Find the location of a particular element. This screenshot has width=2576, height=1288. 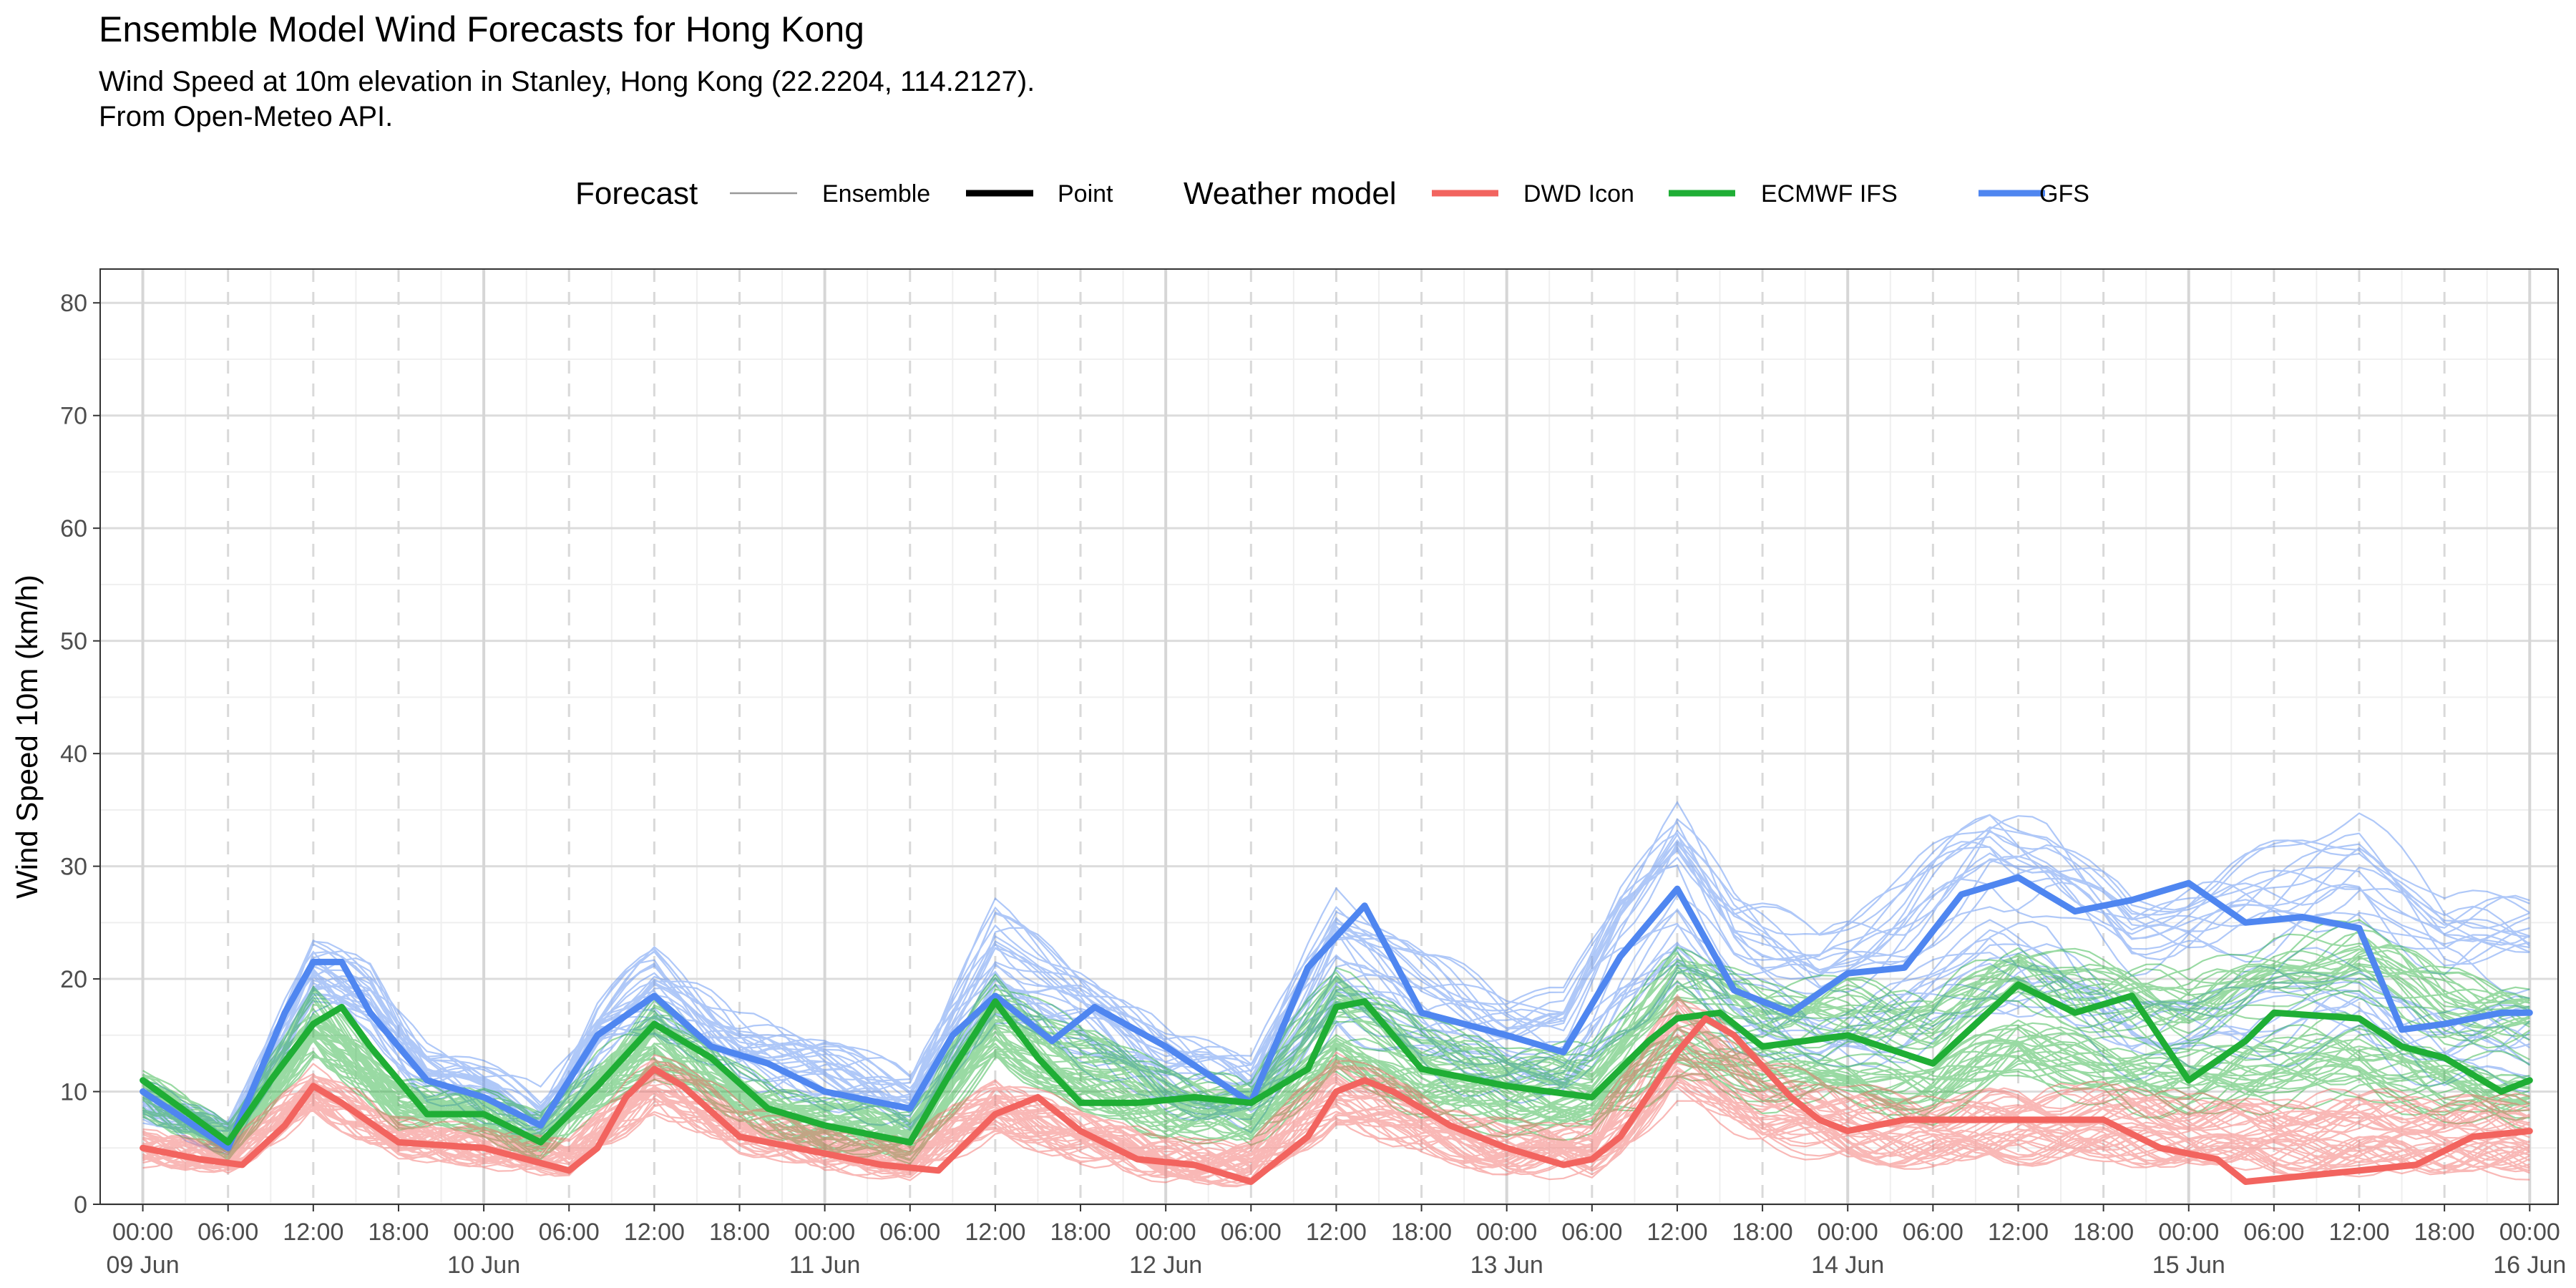

y-tick-label: 10 is located at coordinates (73, 1092).